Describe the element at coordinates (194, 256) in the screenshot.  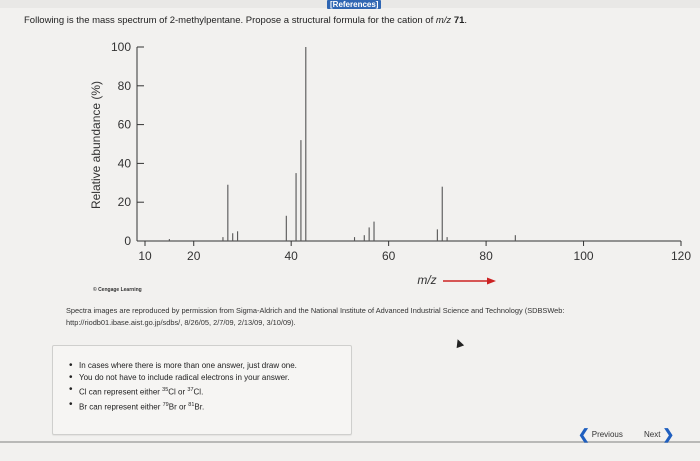
I see `x-tick-label: 20` at that location.